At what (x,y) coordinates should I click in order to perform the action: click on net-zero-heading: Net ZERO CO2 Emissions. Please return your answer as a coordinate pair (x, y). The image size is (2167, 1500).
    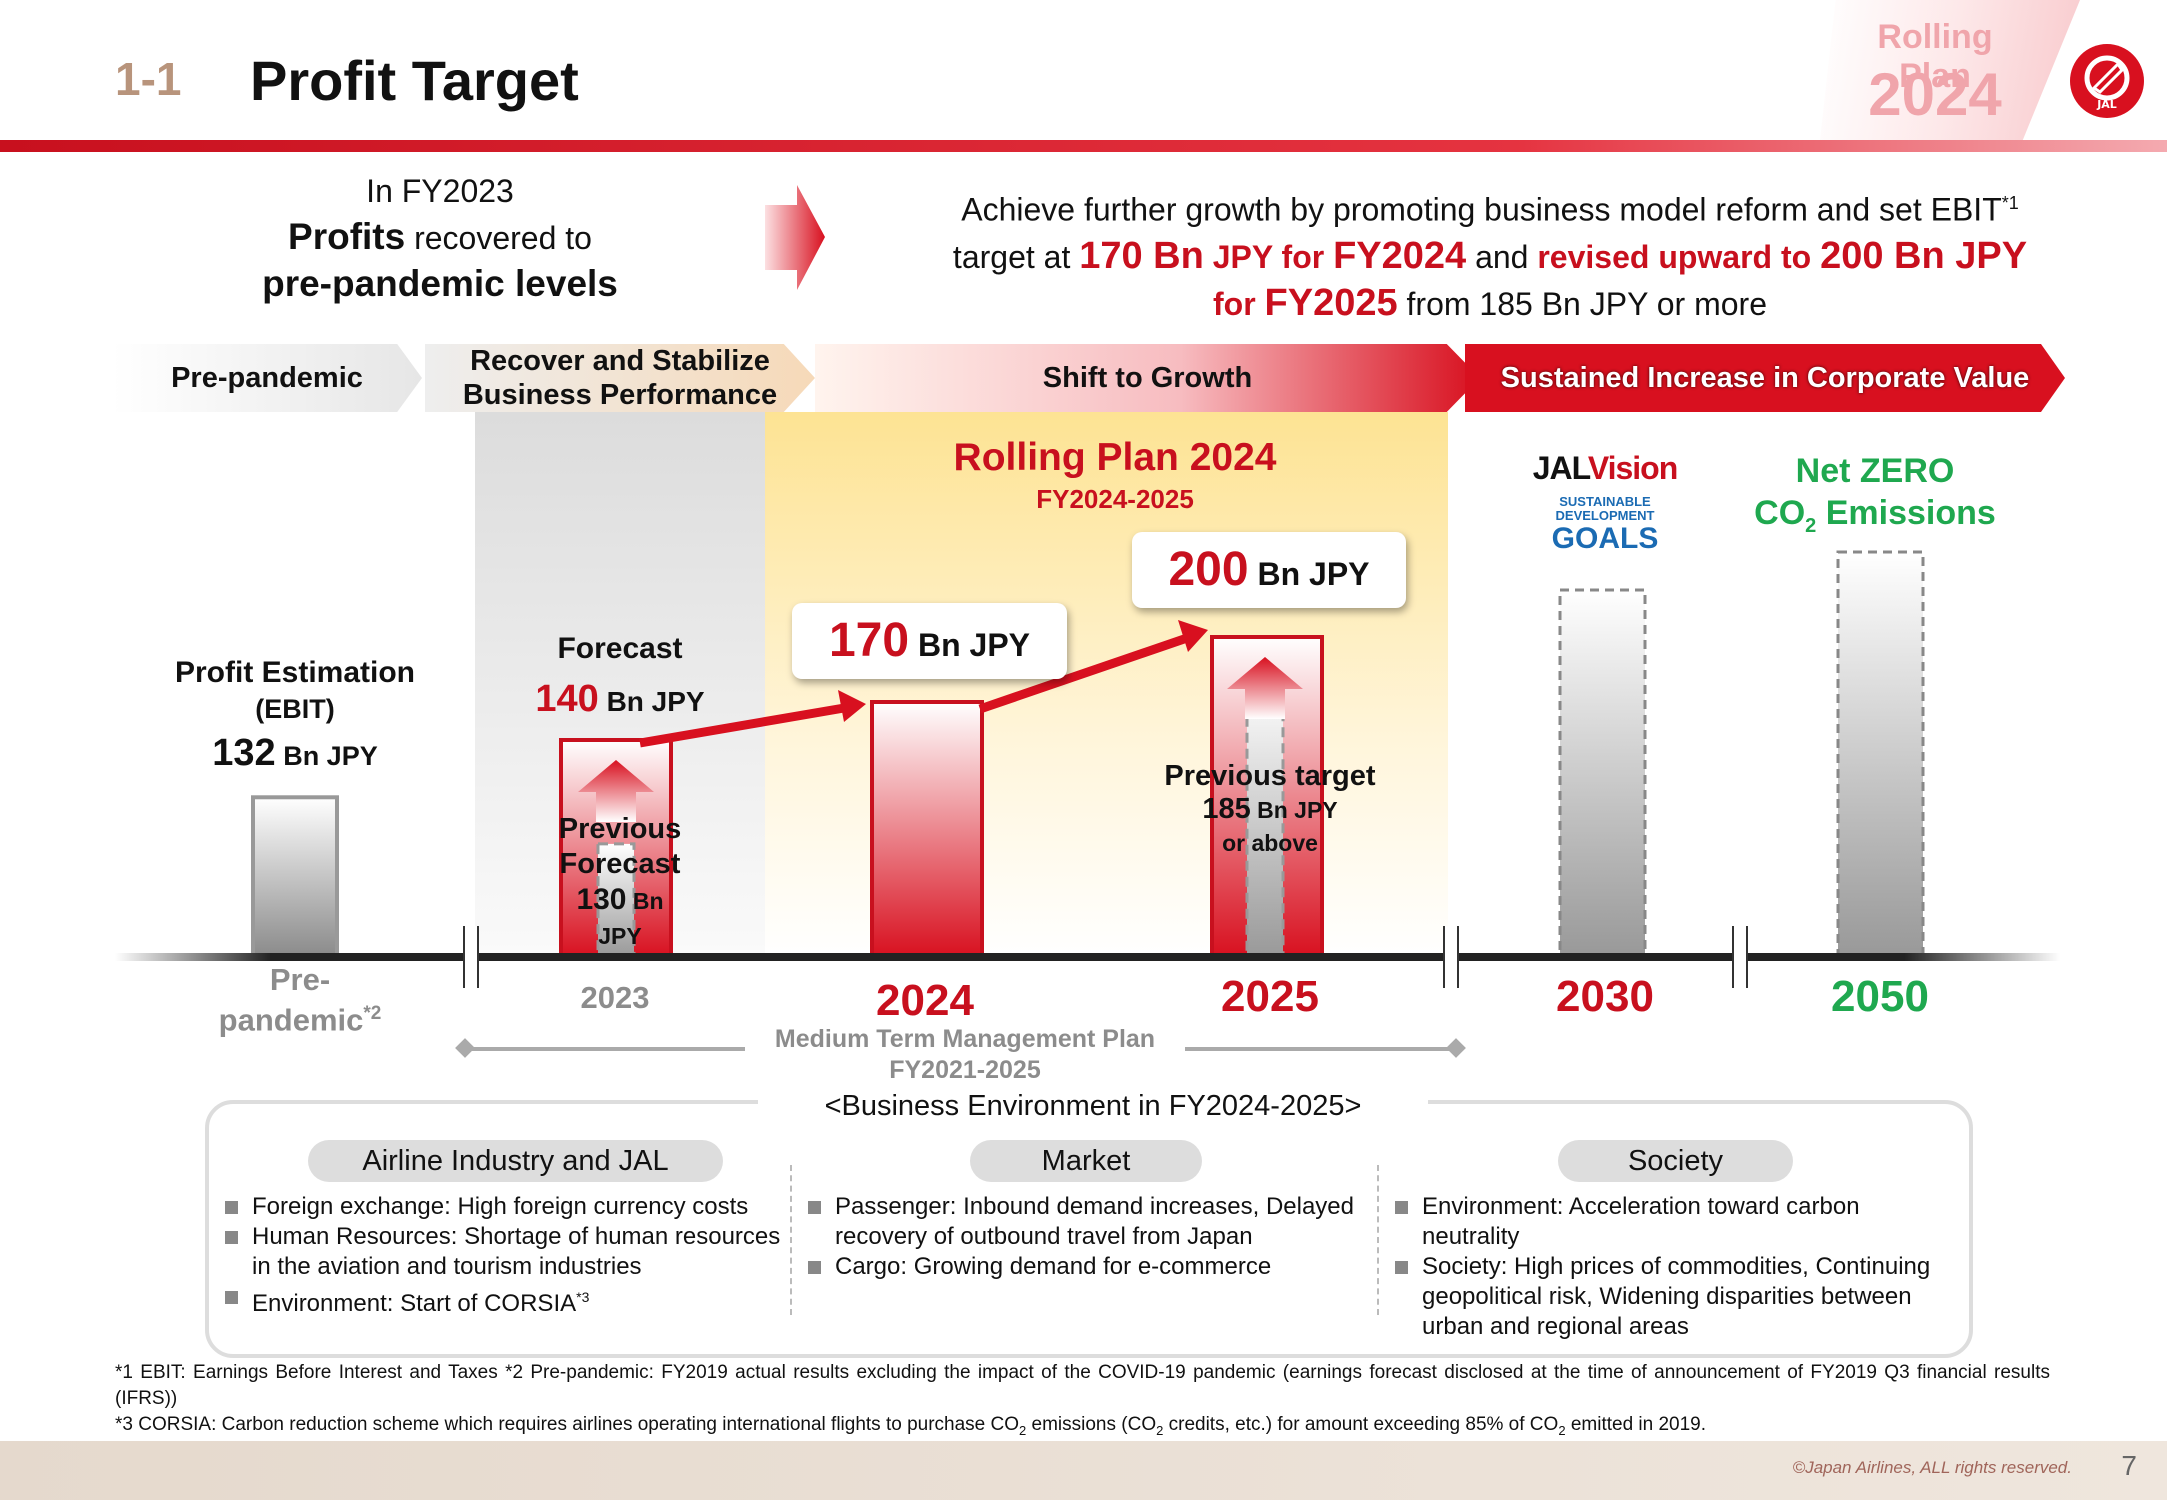
    Looking at the image, I should click on (1875, 494).